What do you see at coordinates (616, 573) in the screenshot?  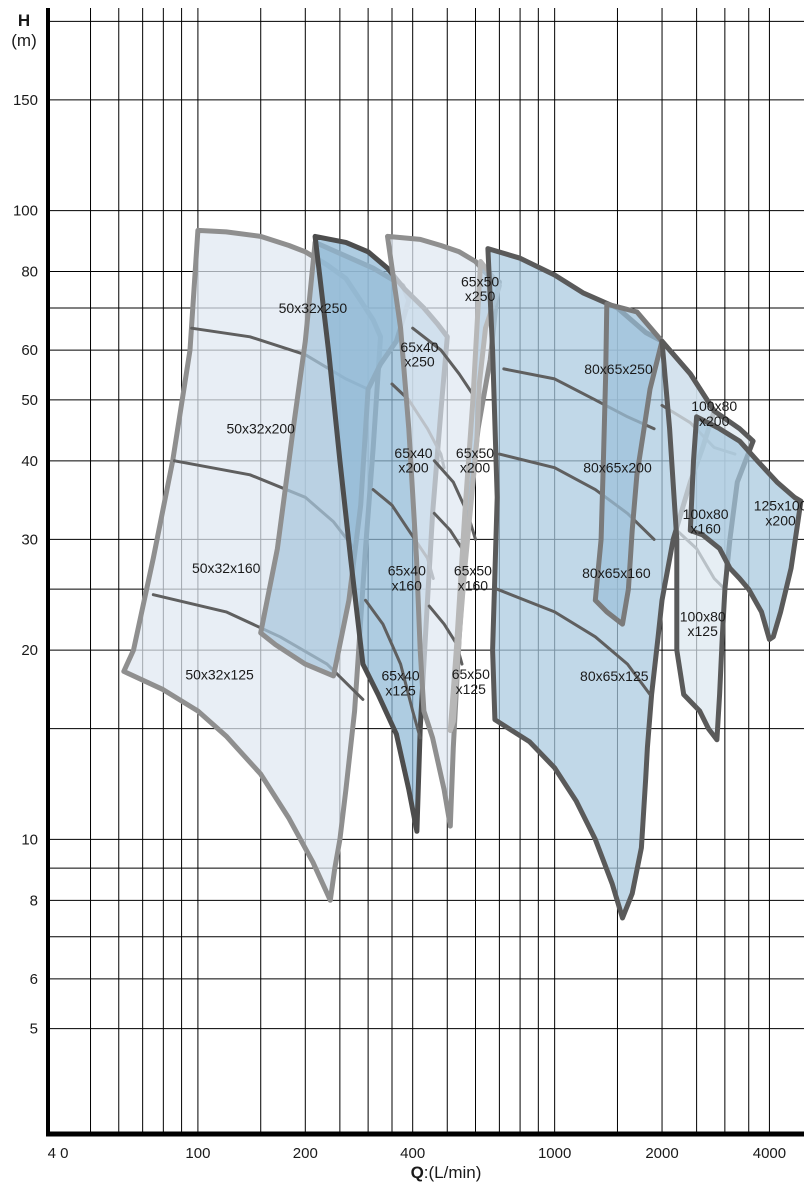 I see `pump-model-label: 80x65x160` at bounding box center [616, 573].